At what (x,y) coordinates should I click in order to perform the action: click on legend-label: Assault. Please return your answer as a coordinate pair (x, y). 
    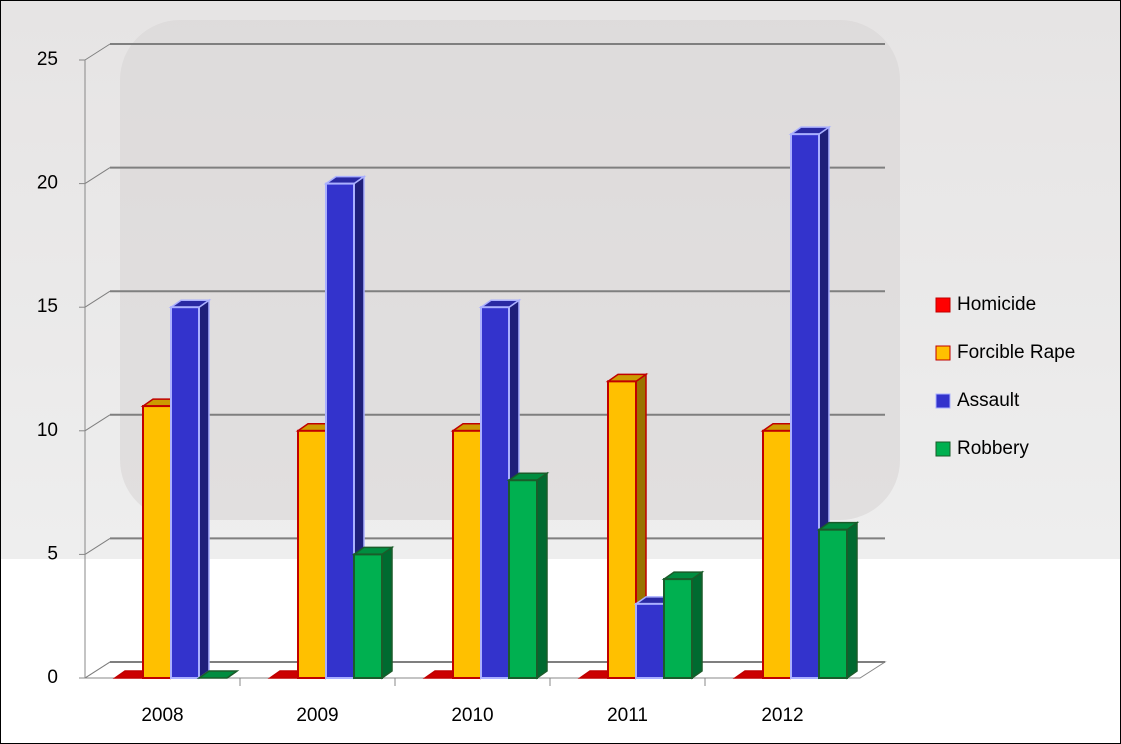
    Looking at the image, I should click on (988, 400).